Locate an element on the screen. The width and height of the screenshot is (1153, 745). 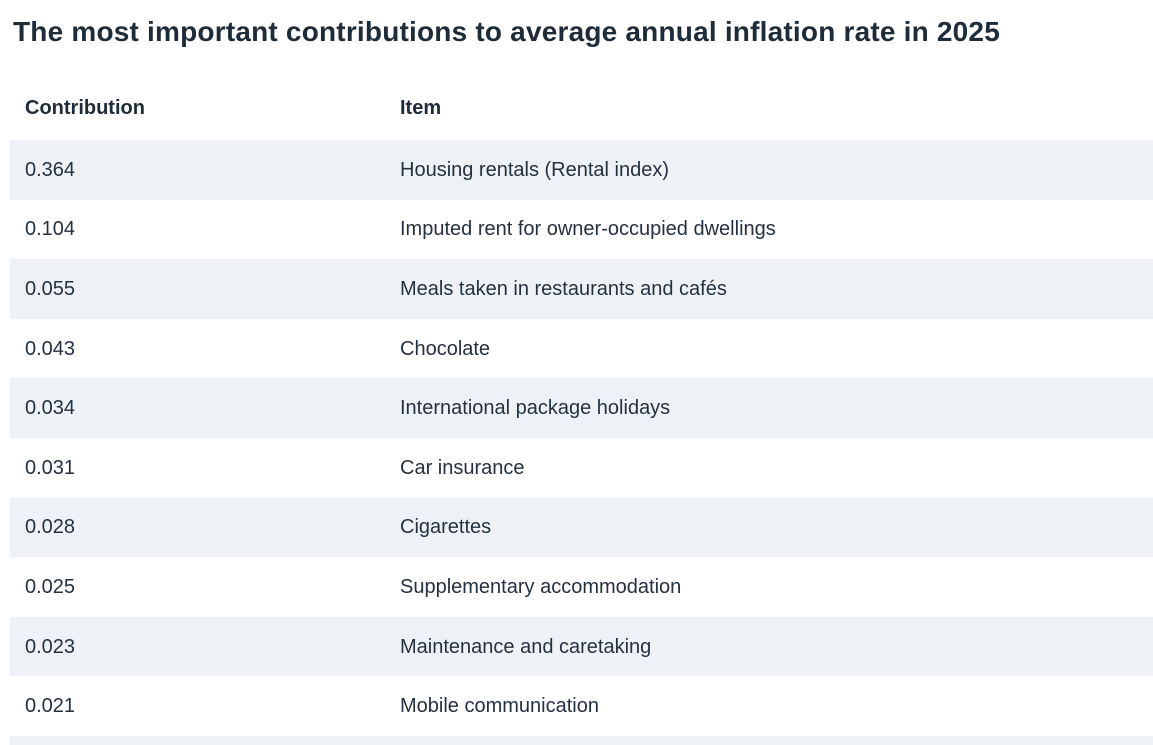
contribution-cell: 0.034 is located at coordinates (50, 408).